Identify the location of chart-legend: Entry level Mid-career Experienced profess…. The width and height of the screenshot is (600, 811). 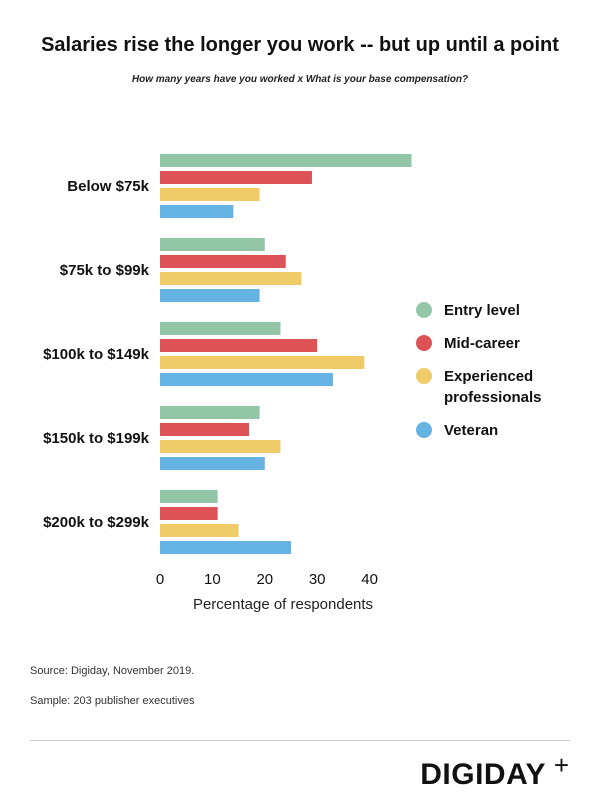
(506, 376).